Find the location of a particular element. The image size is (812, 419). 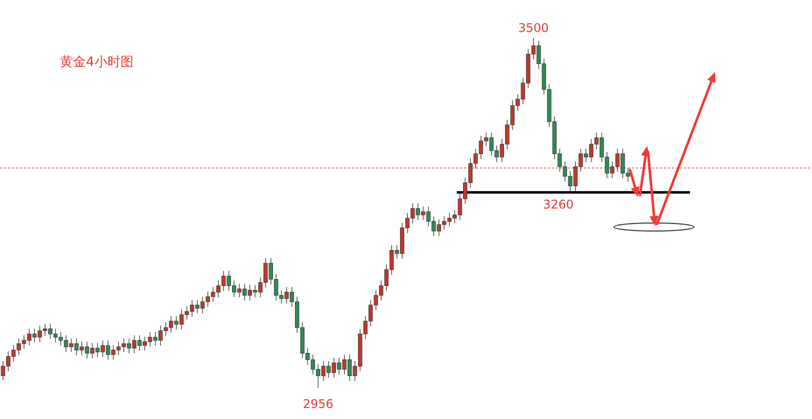

ref-line-label: 3260 is located at coordinates (558, 204).